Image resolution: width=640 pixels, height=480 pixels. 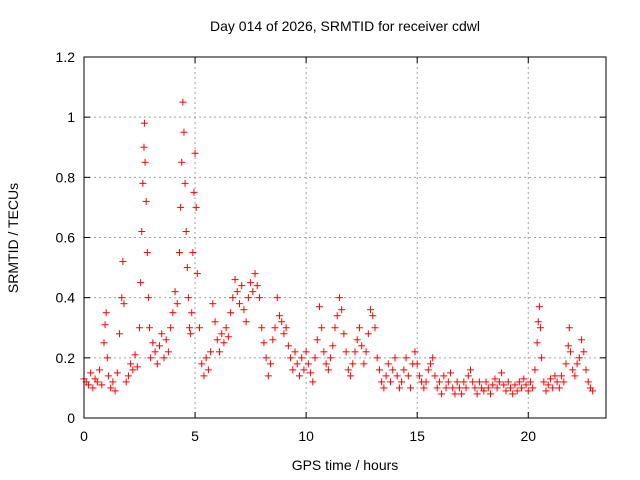 I want to click on y-tick-label: 1, so click(x=71, y=117).